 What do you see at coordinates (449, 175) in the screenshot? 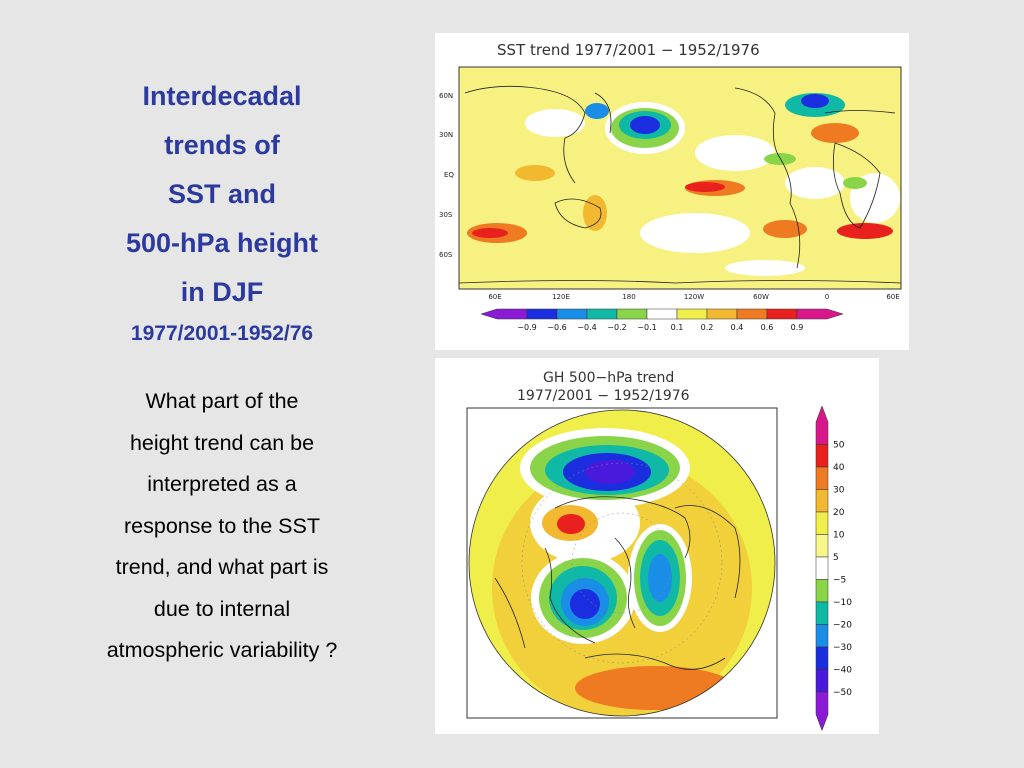
I see `lat-label: EQ` at bounding box center [449, 175].